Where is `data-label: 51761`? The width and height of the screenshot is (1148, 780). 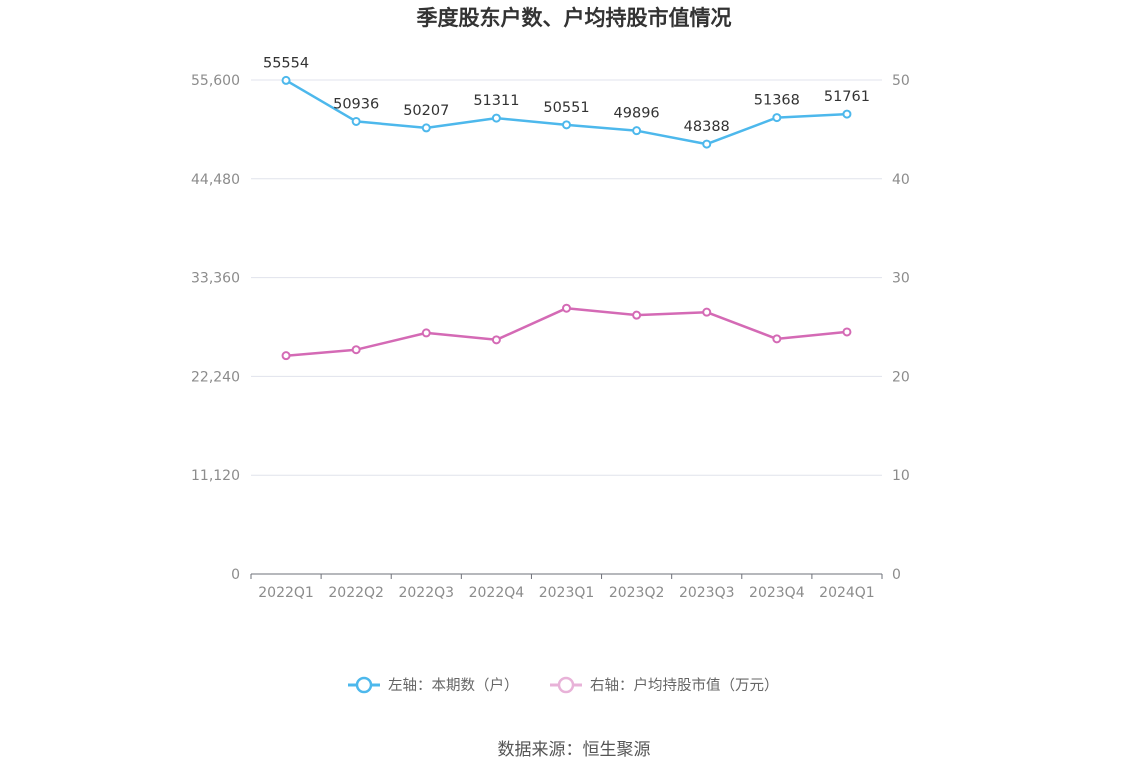
data-label: 51761 is located at coordinates (847, 97).